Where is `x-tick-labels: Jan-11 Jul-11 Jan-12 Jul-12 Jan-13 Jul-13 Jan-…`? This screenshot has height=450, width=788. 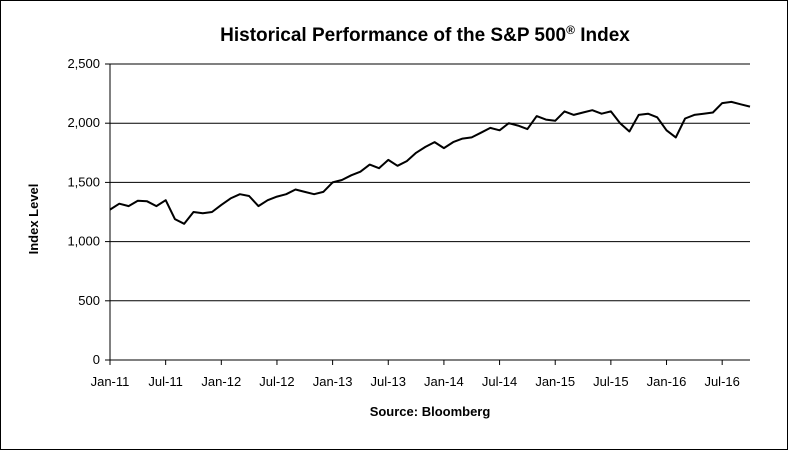 x-tick-labels: Jan-11 Jul-11 Jan-12 Jul-12 Jan-13 Jul-13 Jan-… is located at coordinates (415, 374).